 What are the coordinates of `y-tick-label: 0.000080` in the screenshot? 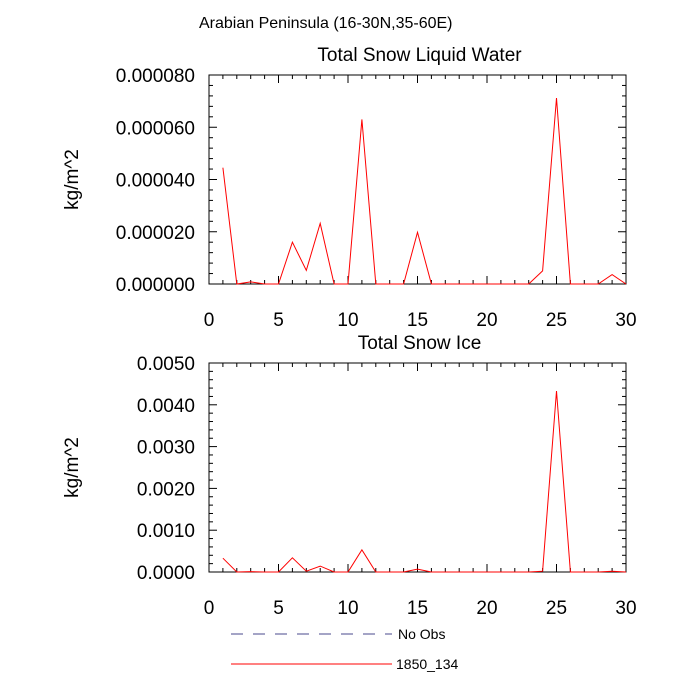 It's located at (155, 76).